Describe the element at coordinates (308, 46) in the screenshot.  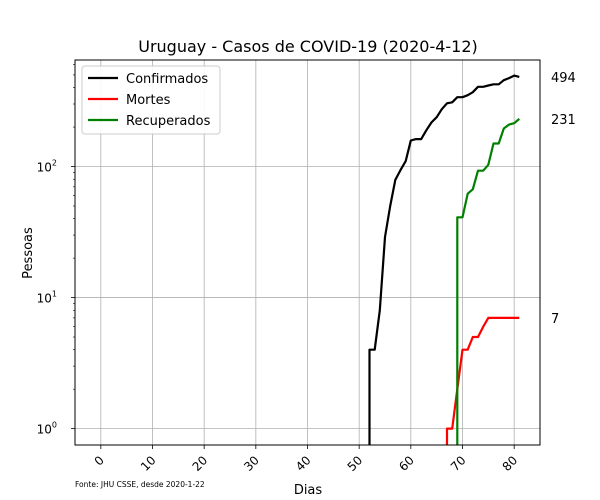
I see `chart-title: Uruguay - Casos de COVID-19 (2020-4-12)` at that location.